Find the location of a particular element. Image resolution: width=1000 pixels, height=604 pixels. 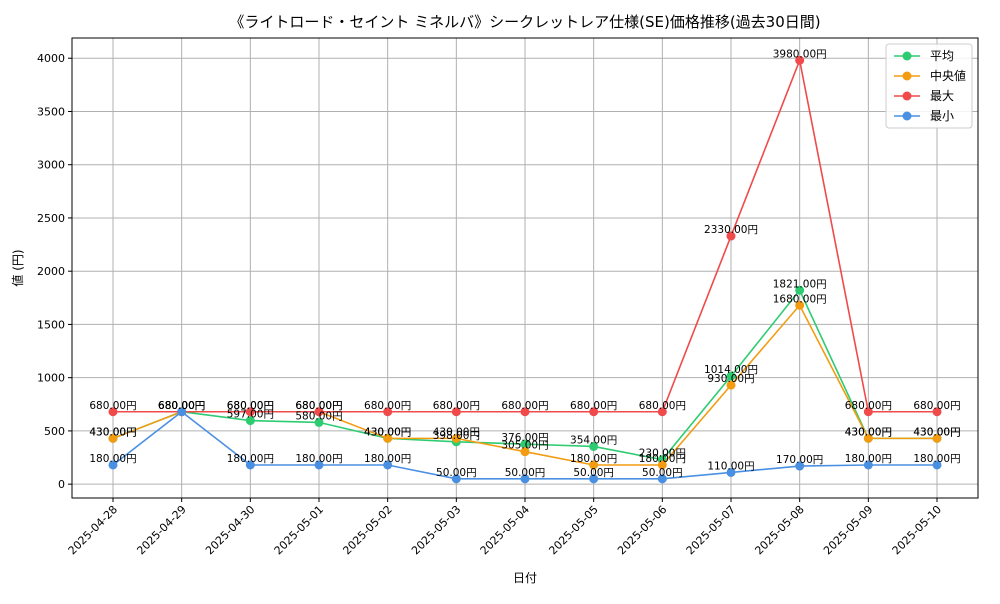

data-label: 930.00円 is located at coordinates (730, 379).